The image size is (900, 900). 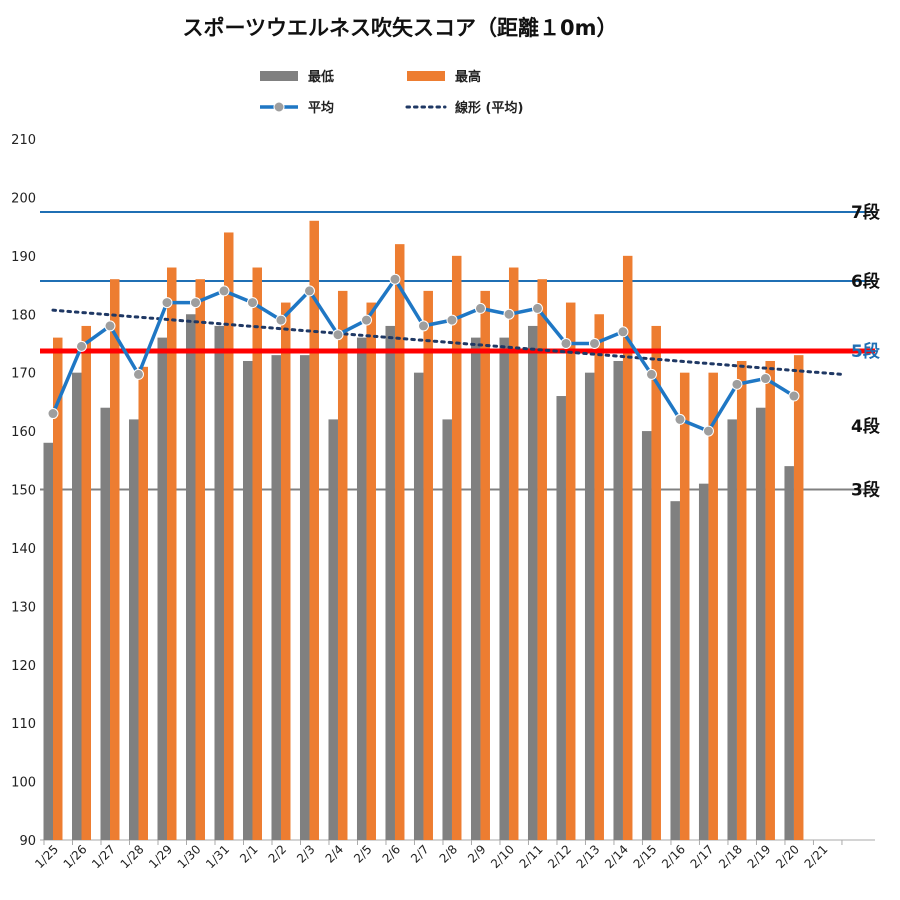 What do you see at coordinates (46, 856) in the screenshot?
I see `x-tick-label: 1/25` at bounding box center [46, 856].